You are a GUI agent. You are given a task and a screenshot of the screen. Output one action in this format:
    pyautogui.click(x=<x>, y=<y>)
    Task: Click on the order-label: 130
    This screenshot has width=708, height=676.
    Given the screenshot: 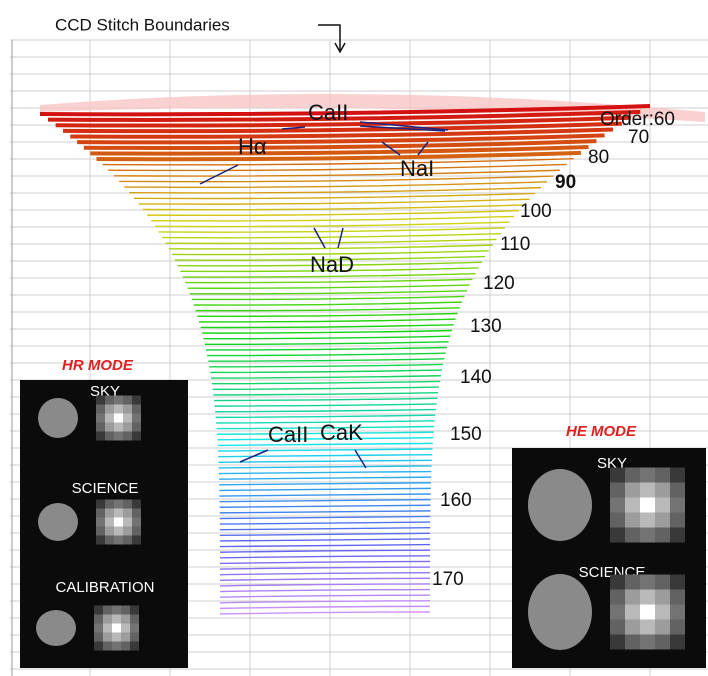 What is the action you would take?
    pyautogui.click(x=486, y=326)
    